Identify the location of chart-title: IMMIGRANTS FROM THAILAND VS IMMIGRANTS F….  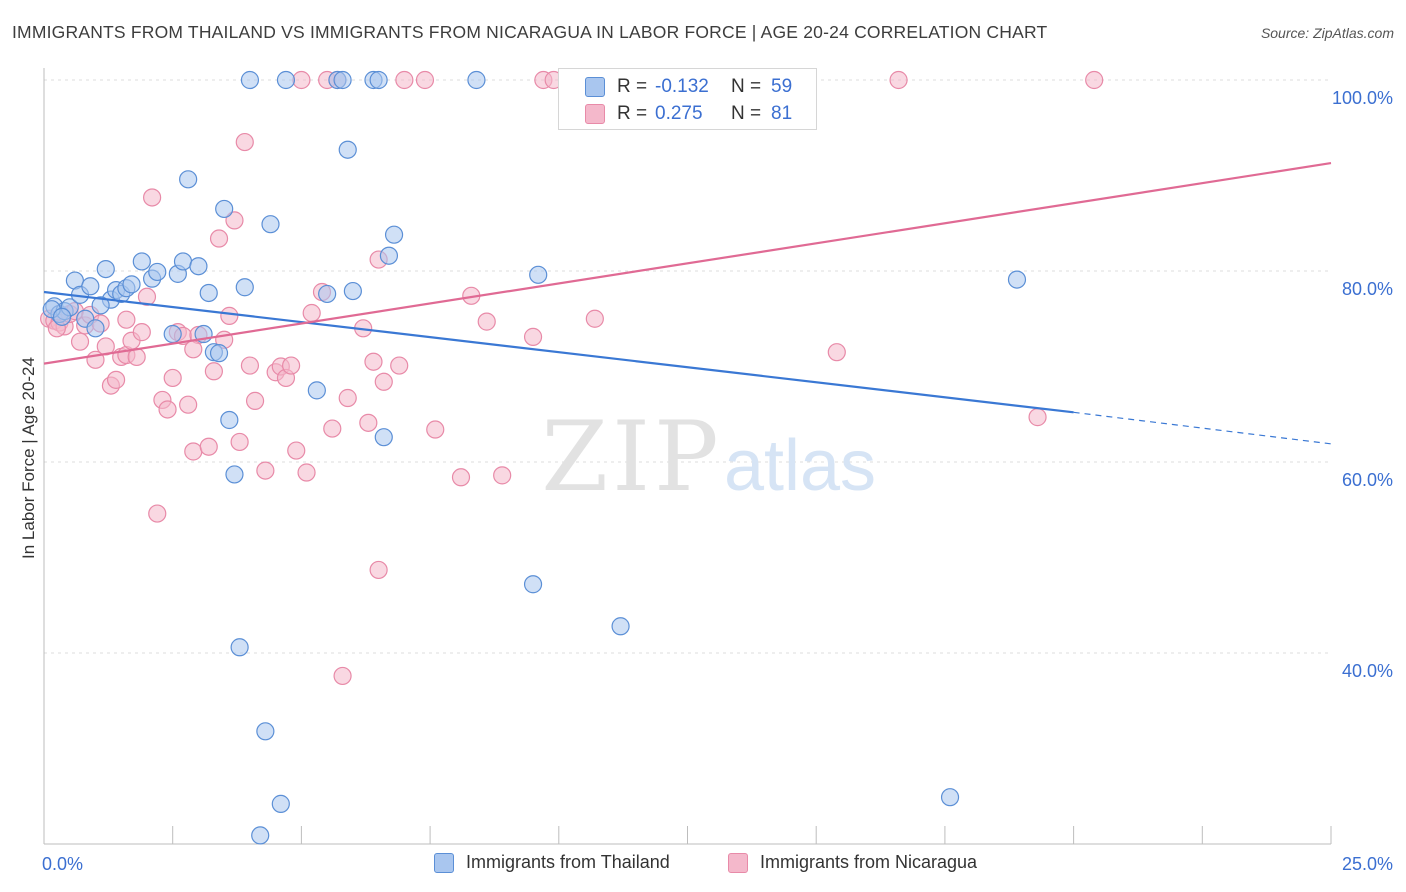
(530, 32).